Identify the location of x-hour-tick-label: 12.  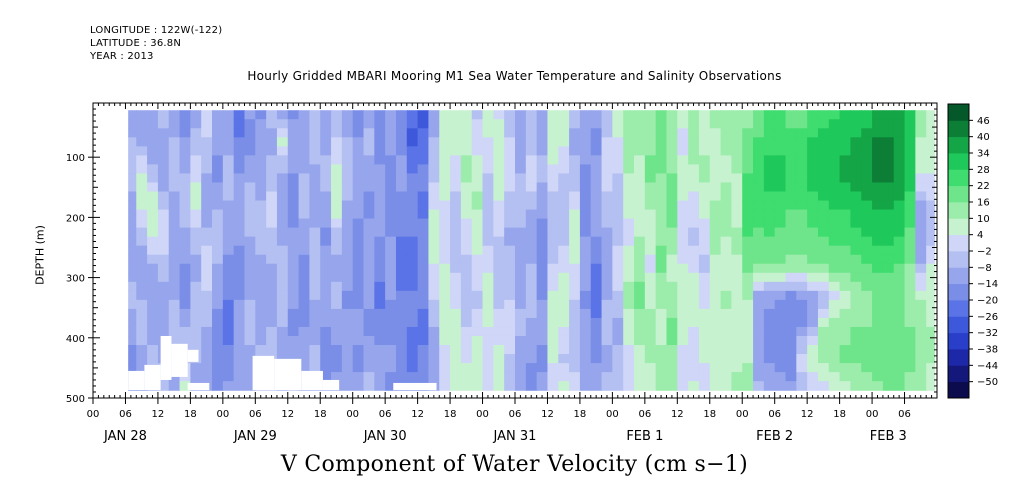
(547, 414).